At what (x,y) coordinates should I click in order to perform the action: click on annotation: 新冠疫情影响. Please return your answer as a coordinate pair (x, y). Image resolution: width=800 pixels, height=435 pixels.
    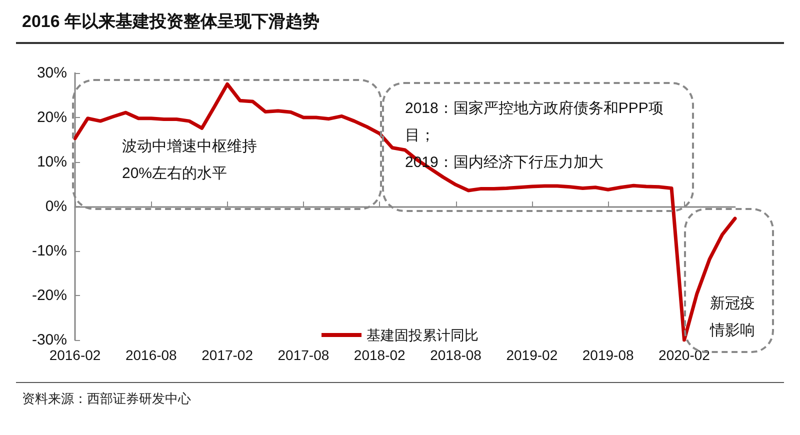
    Looking at the image, I should click on (733, 317).